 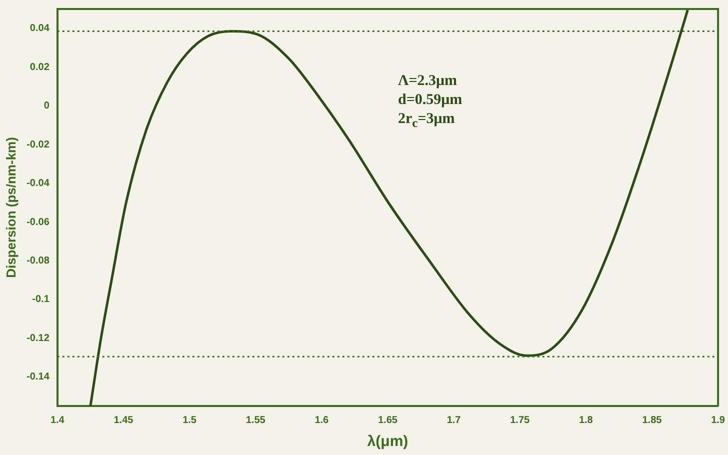 I want to click on y-tick-label: -0.06, so click(x=38, y=222).